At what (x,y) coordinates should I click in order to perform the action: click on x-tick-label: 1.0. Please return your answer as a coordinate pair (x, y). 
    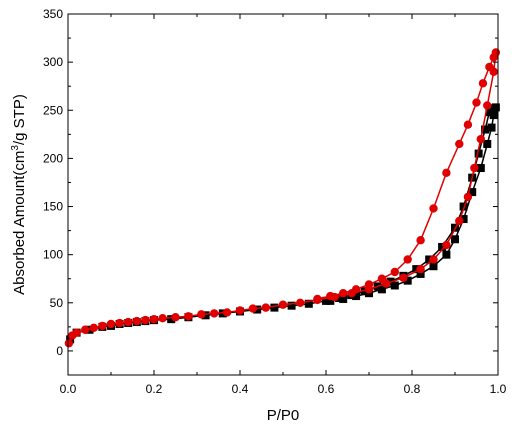
    Looking at the image, I should click on (498, 389).